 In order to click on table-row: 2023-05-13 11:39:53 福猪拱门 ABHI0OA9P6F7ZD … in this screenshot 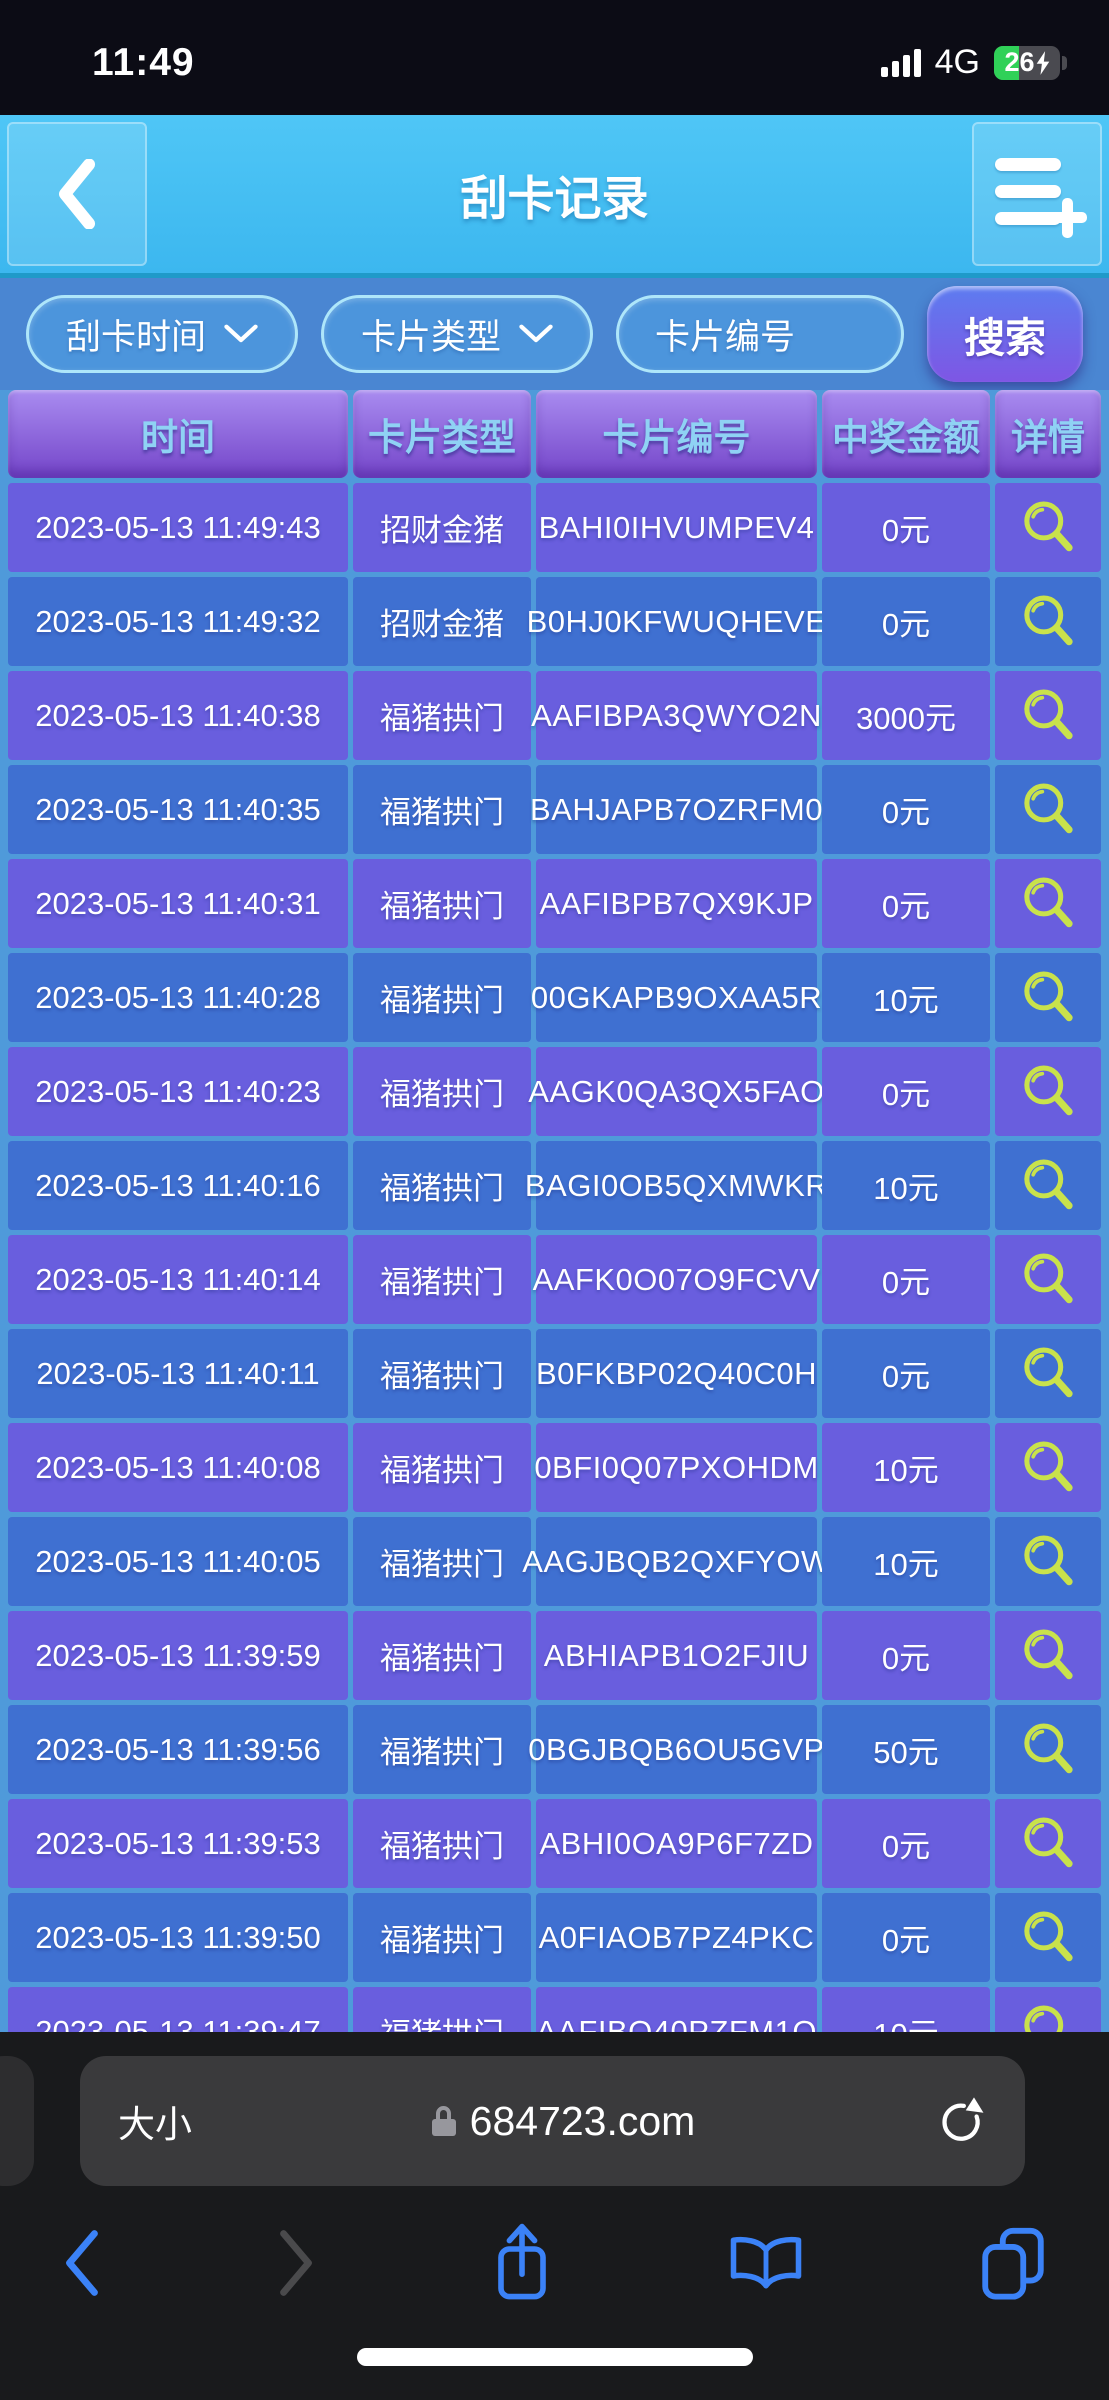, I will do `click(554, 1843)`.